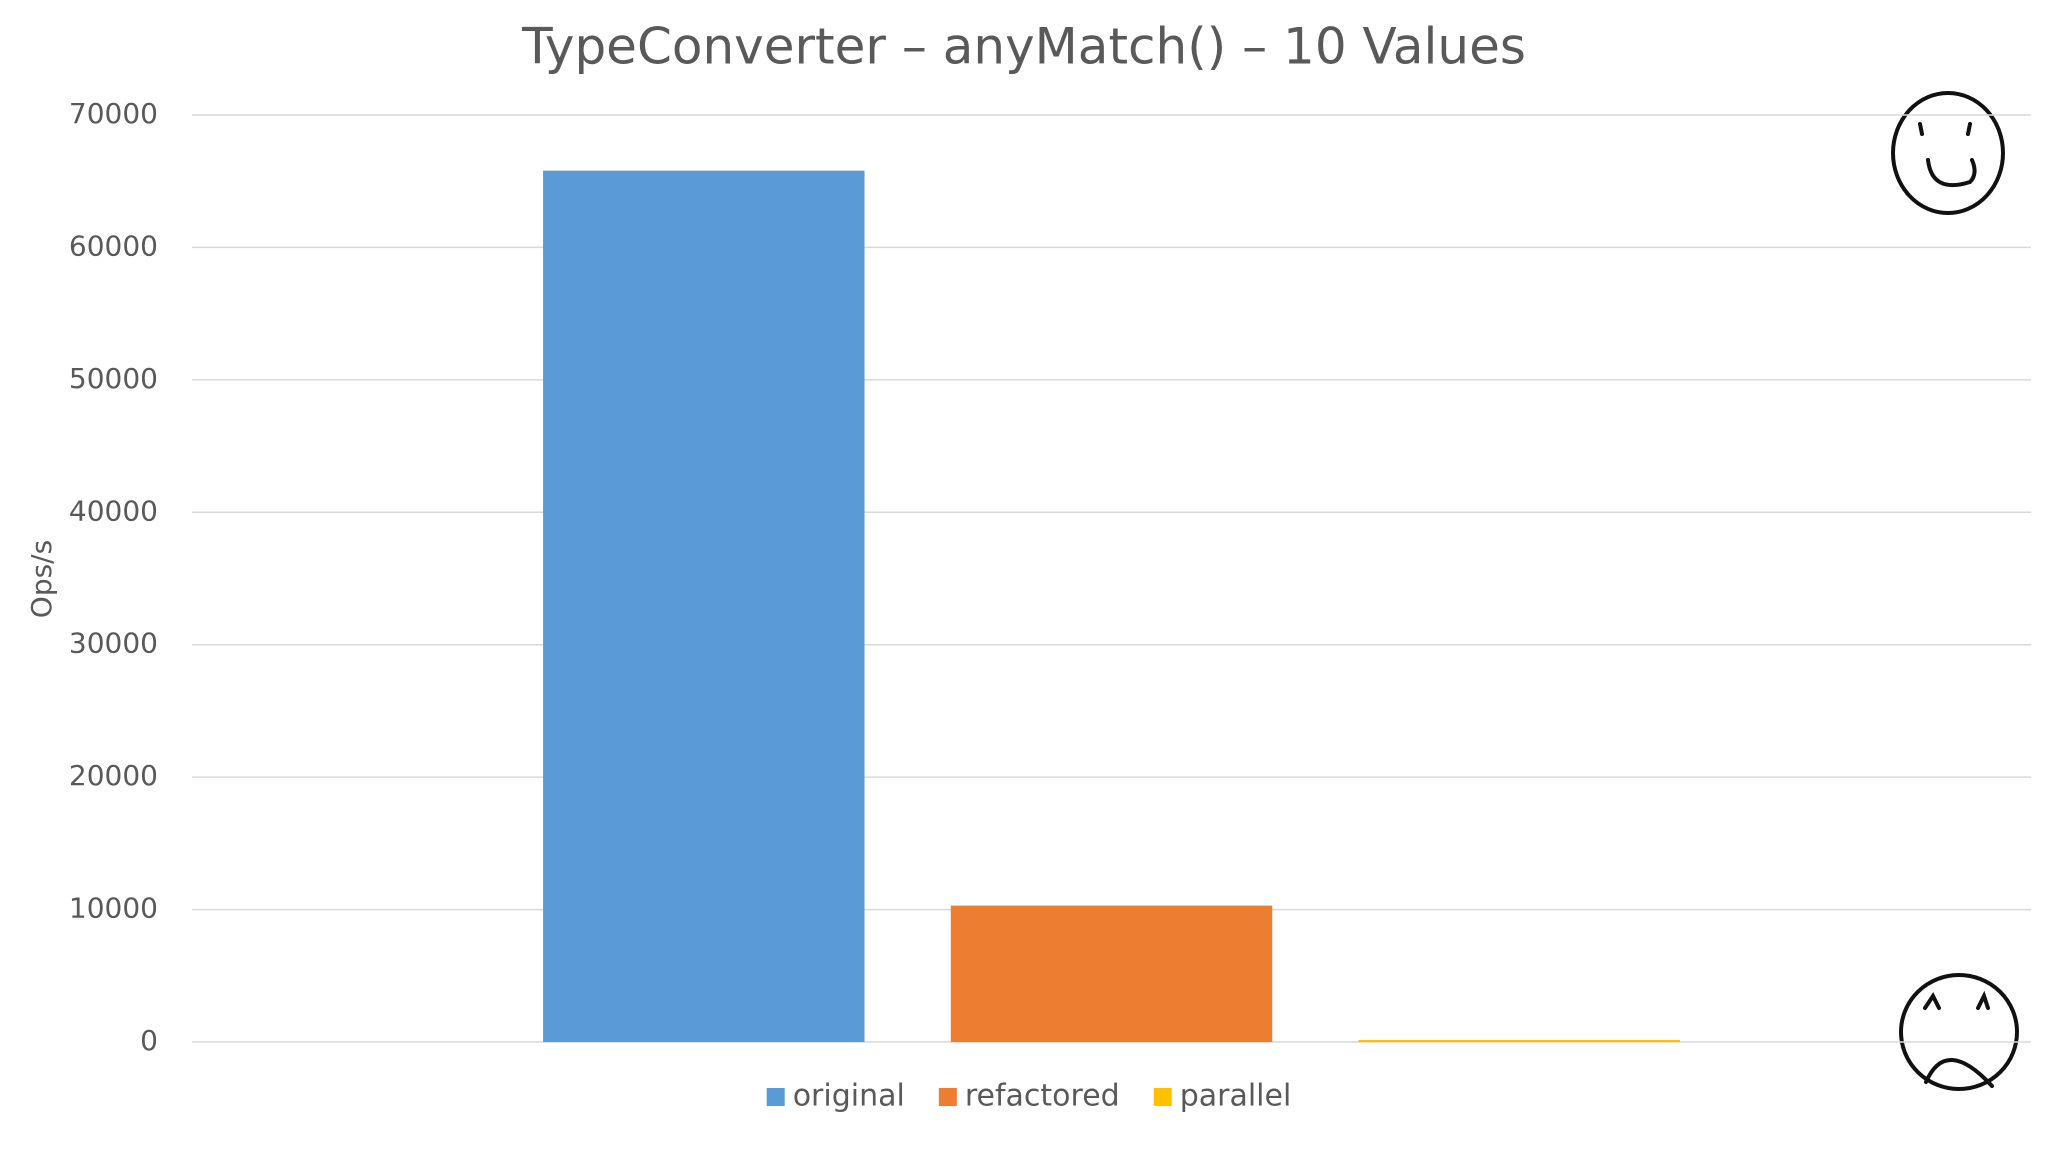 Image resolution: width=2048 pixels, height=1152 pixels. Describe the element at coordinates (41, 579) in the screenshot. I see `y-axis-title: Ops/s` at that location.